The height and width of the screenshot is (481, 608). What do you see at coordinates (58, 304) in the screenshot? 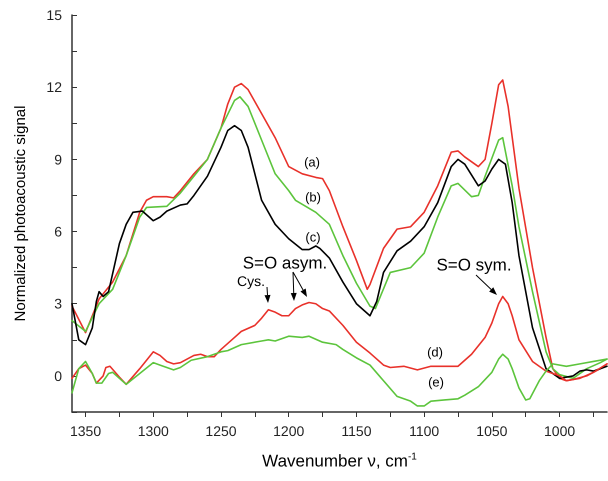
I see `y-tick-label: 3` at bounding box center [58, 304].